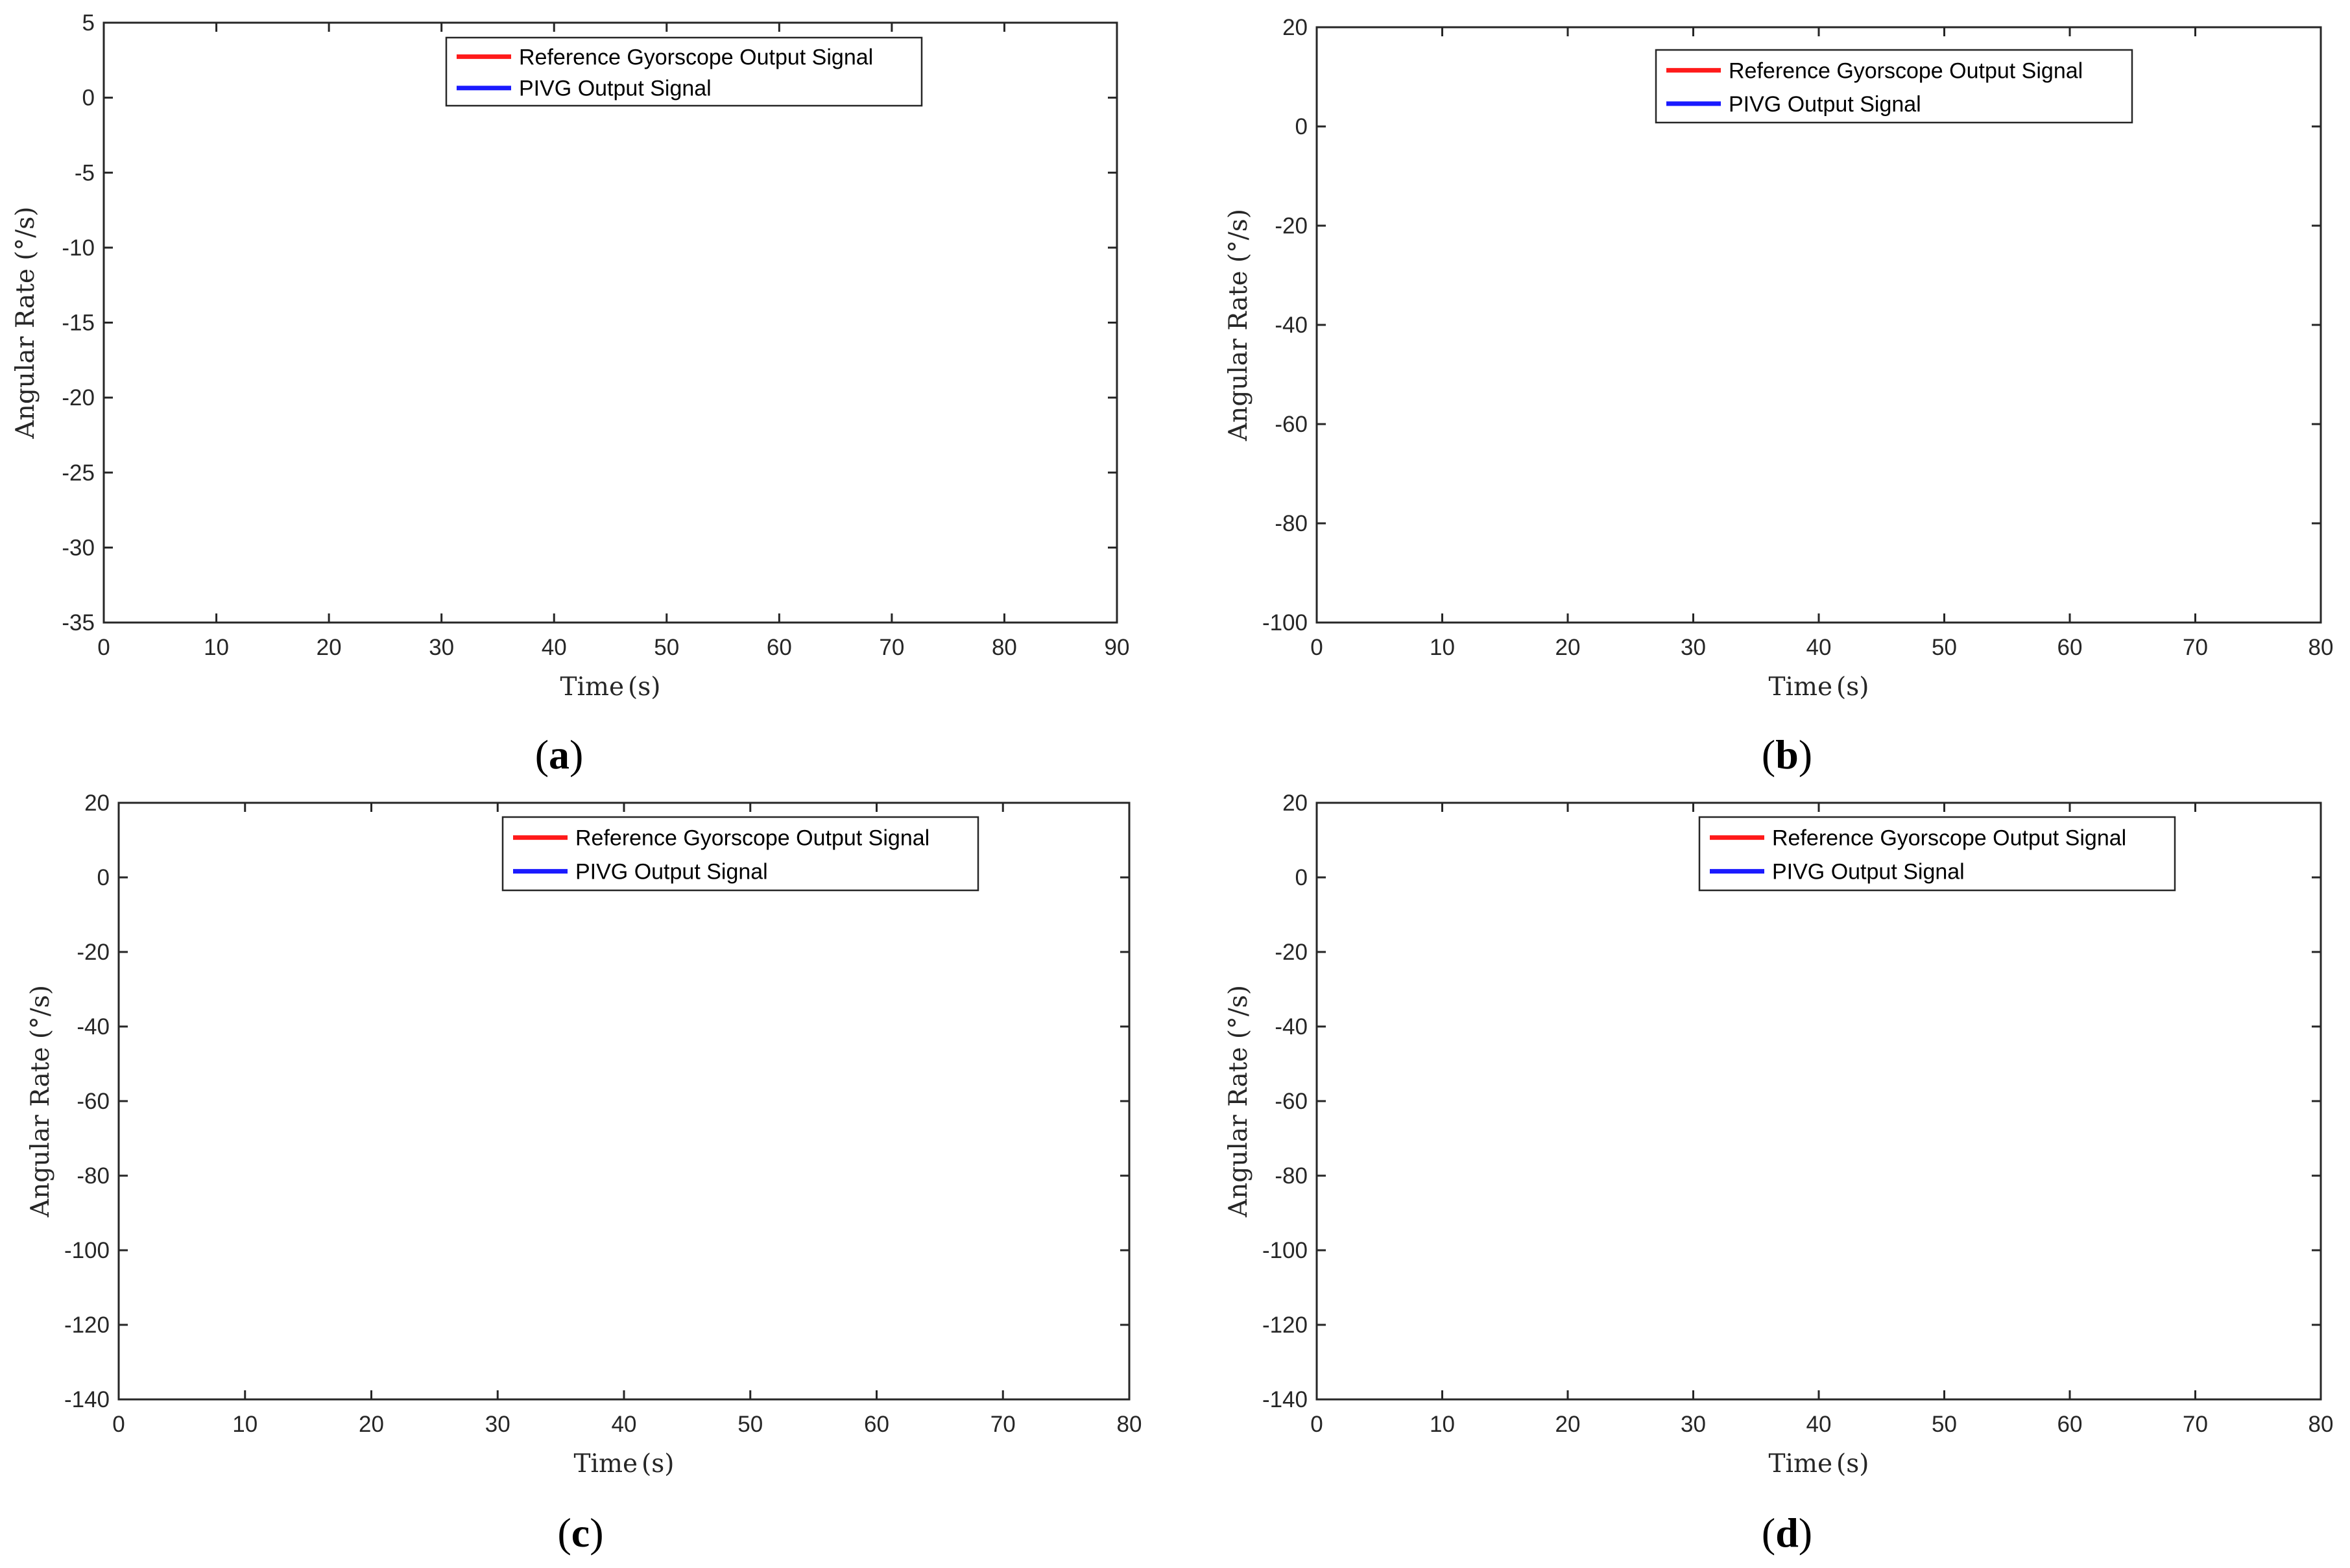 This screenshot has height=1568, width=2350. Describe the element at coordinates (559, 754) in the screenshot. I see `panel-caption: (a)` at that location.